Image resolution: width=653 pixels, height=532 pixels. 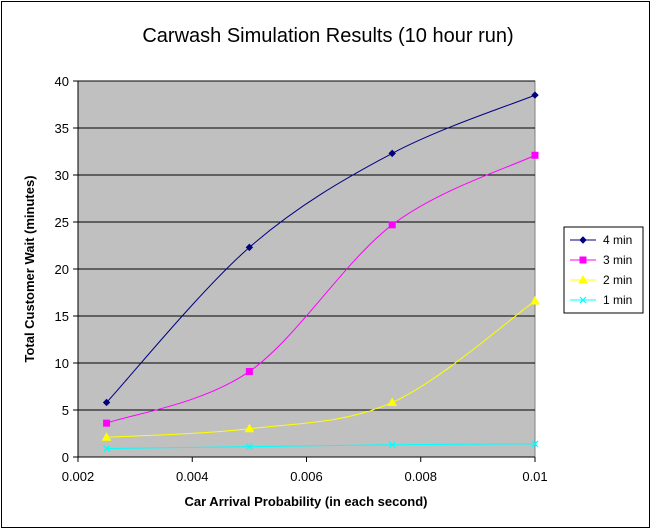 I want to click on x-tick-label: 0.006, so click(x=306, y=476).